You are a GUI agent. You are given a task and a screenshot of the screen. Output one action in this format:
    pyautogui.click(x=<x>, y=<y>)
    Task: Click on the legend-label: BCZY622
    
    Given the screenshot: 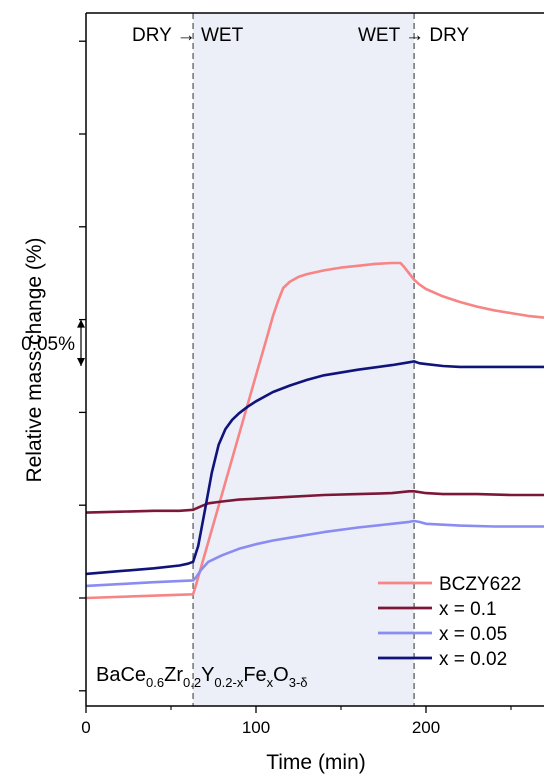 What is the action you would take?
    pyautogui.click(x=480, y=584)
    